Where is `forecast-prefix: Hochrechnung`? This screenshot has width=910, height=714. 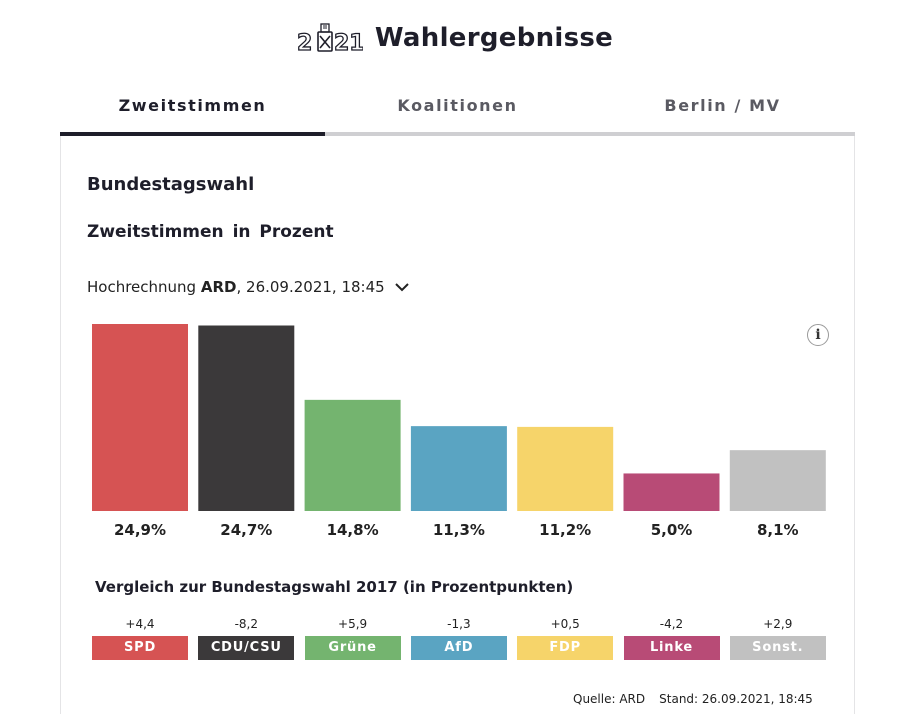 forecast-prefix: Hochrechnung is located at coordinates (142, 287).